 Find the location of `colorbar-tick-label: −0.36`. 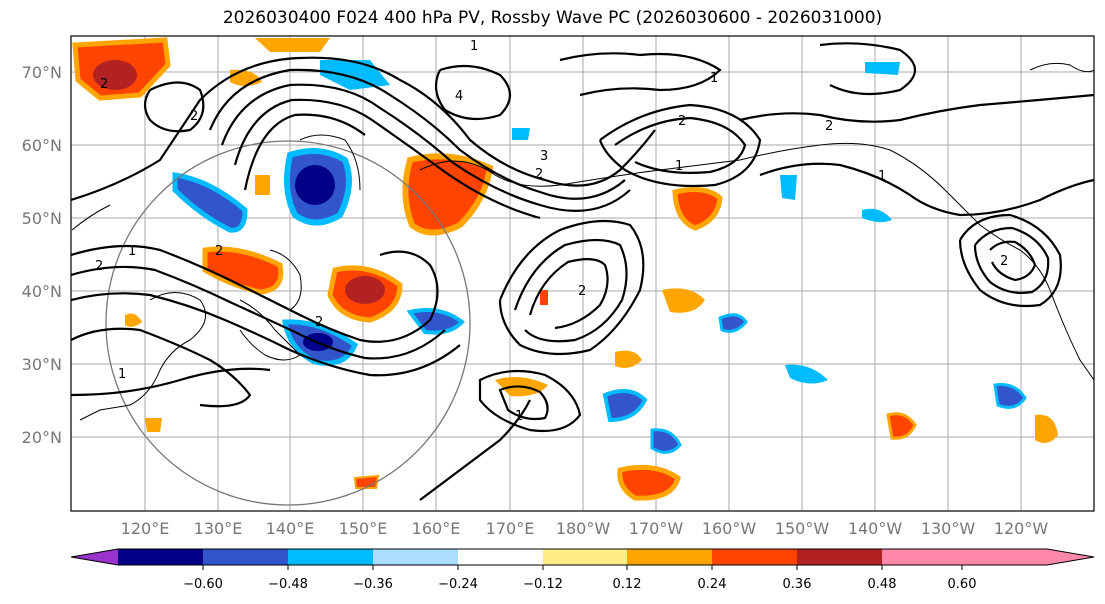

colorbar-tick-label: −0.36 is located at coordinates (373, 584).